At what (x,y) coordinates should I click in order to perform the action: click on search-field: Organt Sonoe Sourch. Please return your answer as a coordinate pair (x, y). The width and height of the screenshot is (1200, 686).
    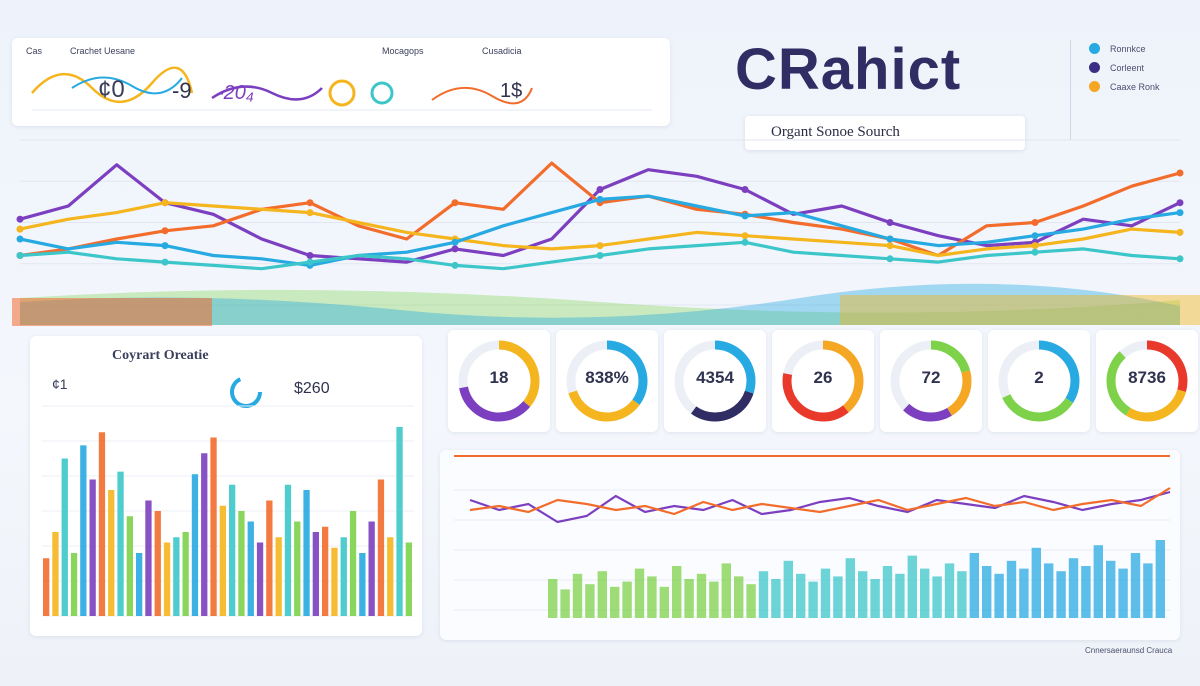
    Looking at the image, I should click on (885, 133).